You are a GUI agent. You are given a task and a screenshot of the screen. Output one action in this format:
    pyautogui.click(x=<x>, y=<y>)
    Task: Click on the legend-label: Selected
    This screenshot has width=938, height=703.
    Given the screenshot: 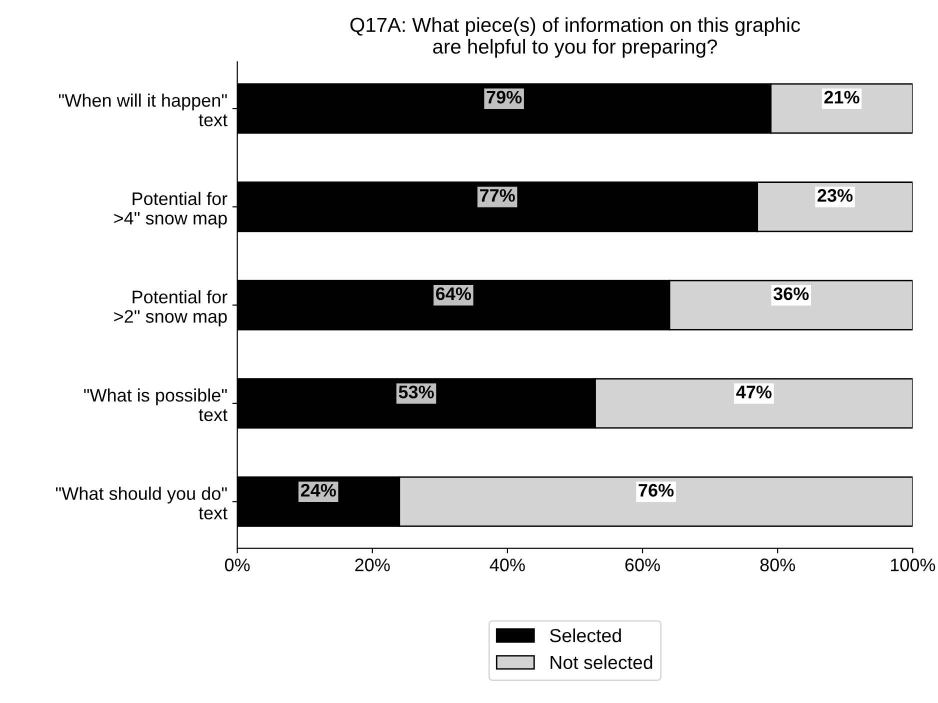 What is the action you would take?
    pyautogui.click(x=585, y=635)
    